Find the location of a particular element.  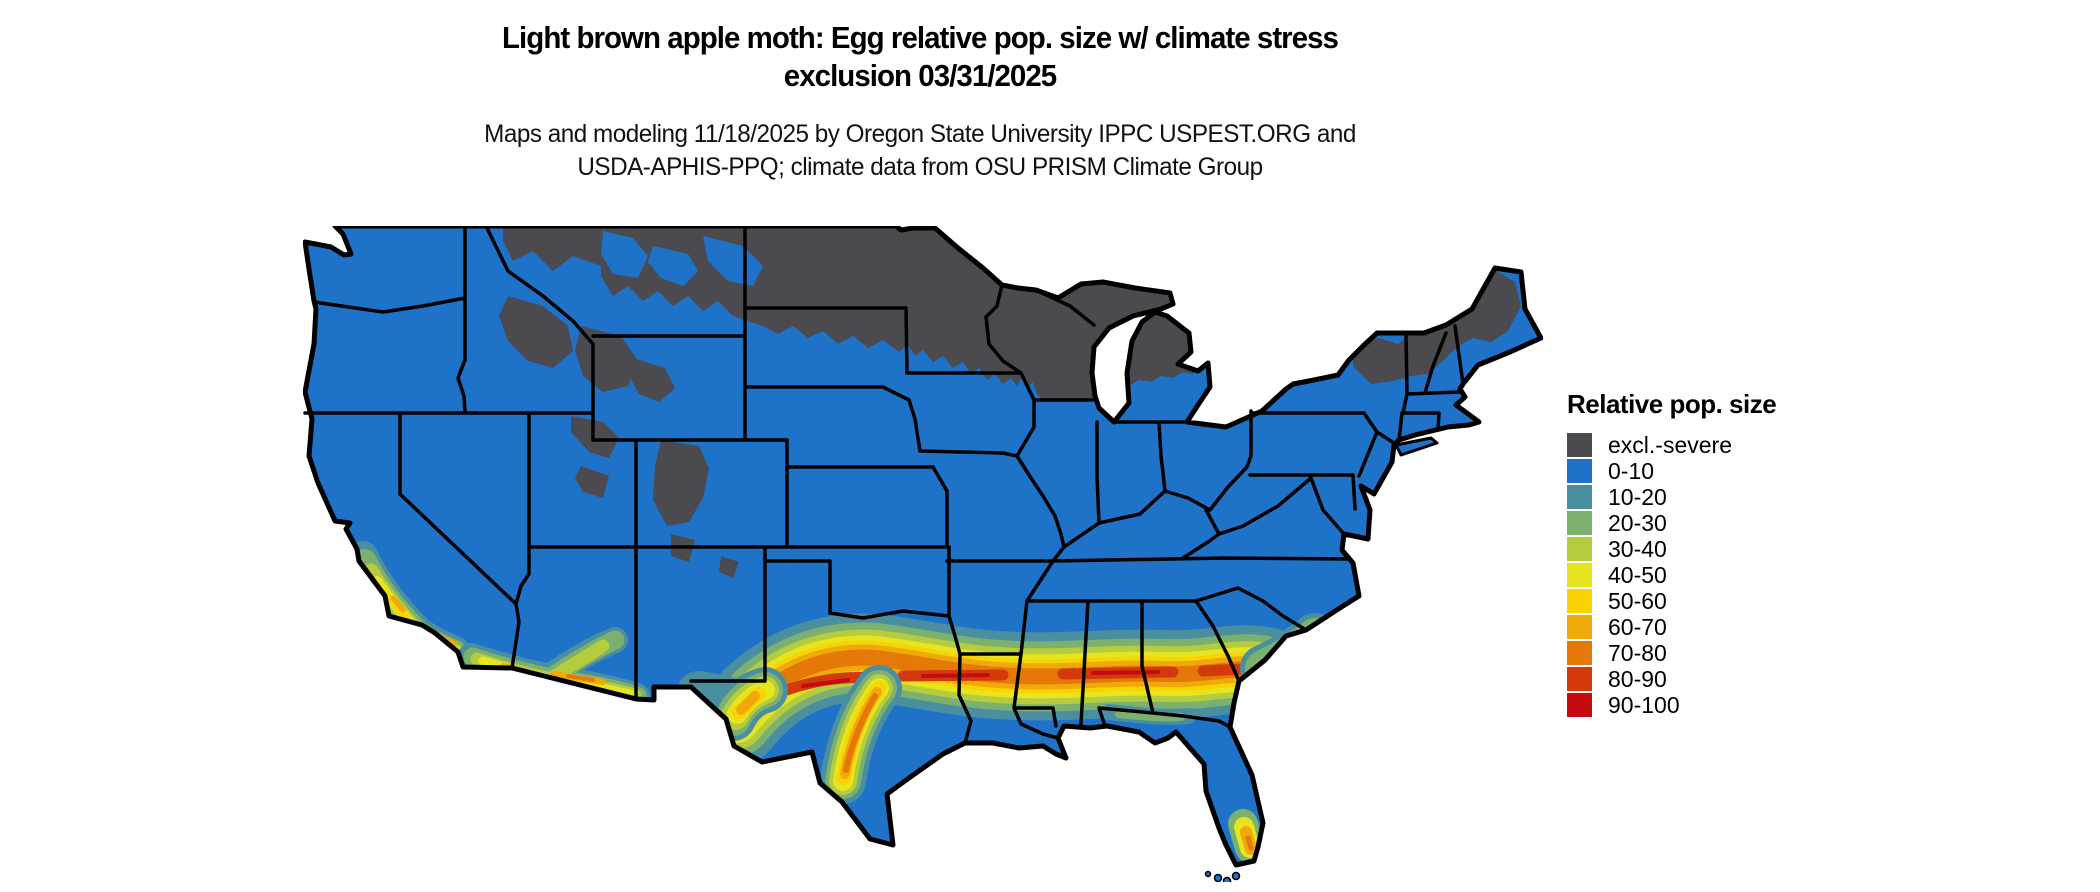

legend-item-label: 60-70 is located at coordinates (1637, 626).